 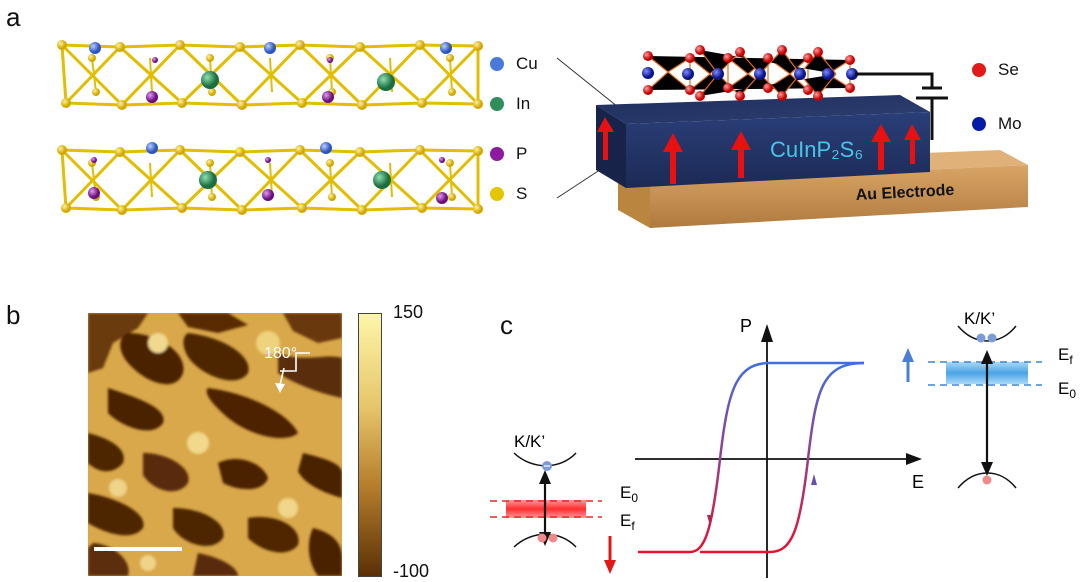 I want to click on hysteresis-branch-left, so click(x=751, y=457).